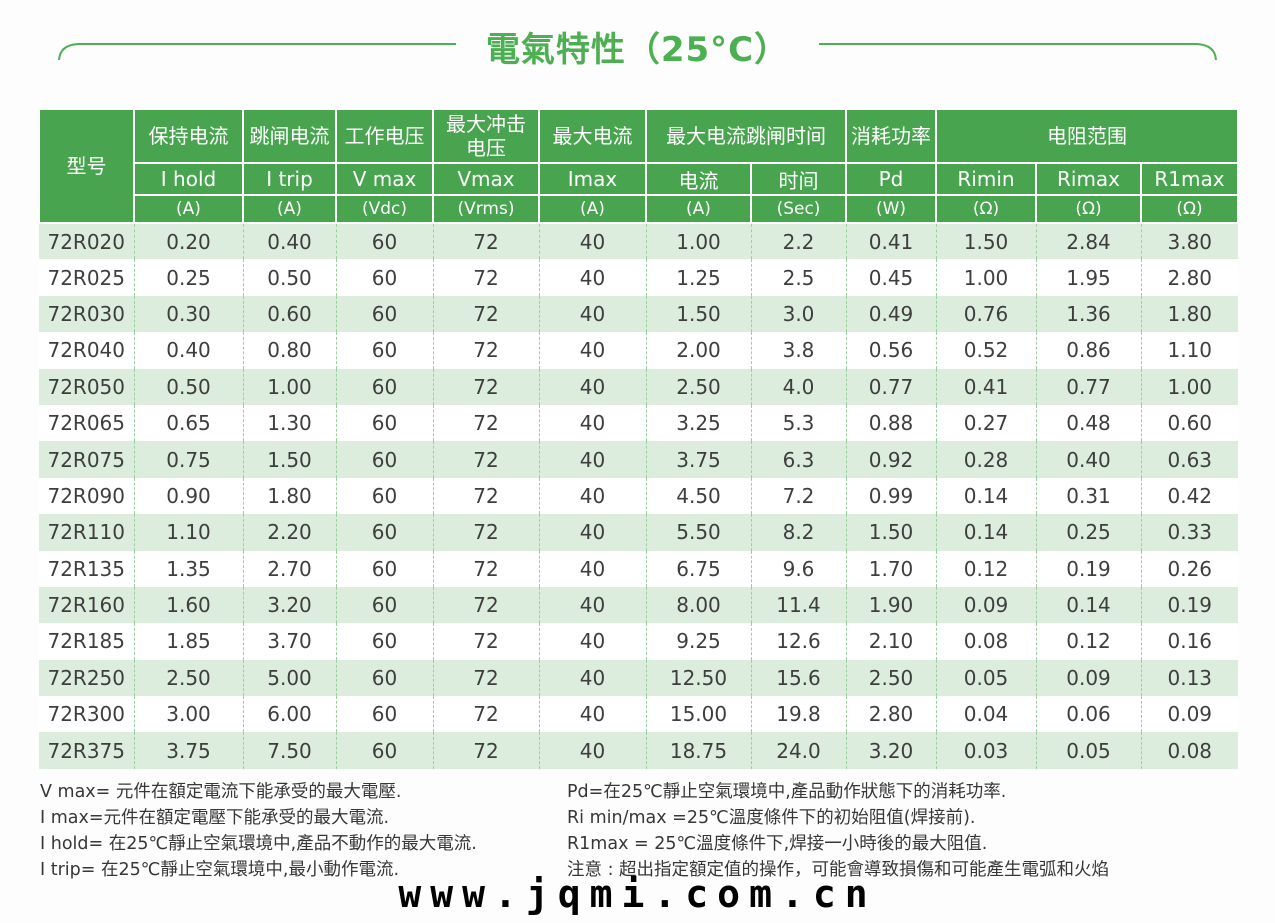 This screenshot has height=923, width=1275. I want to click on value-cell: 0.19, so click(1089, 568).